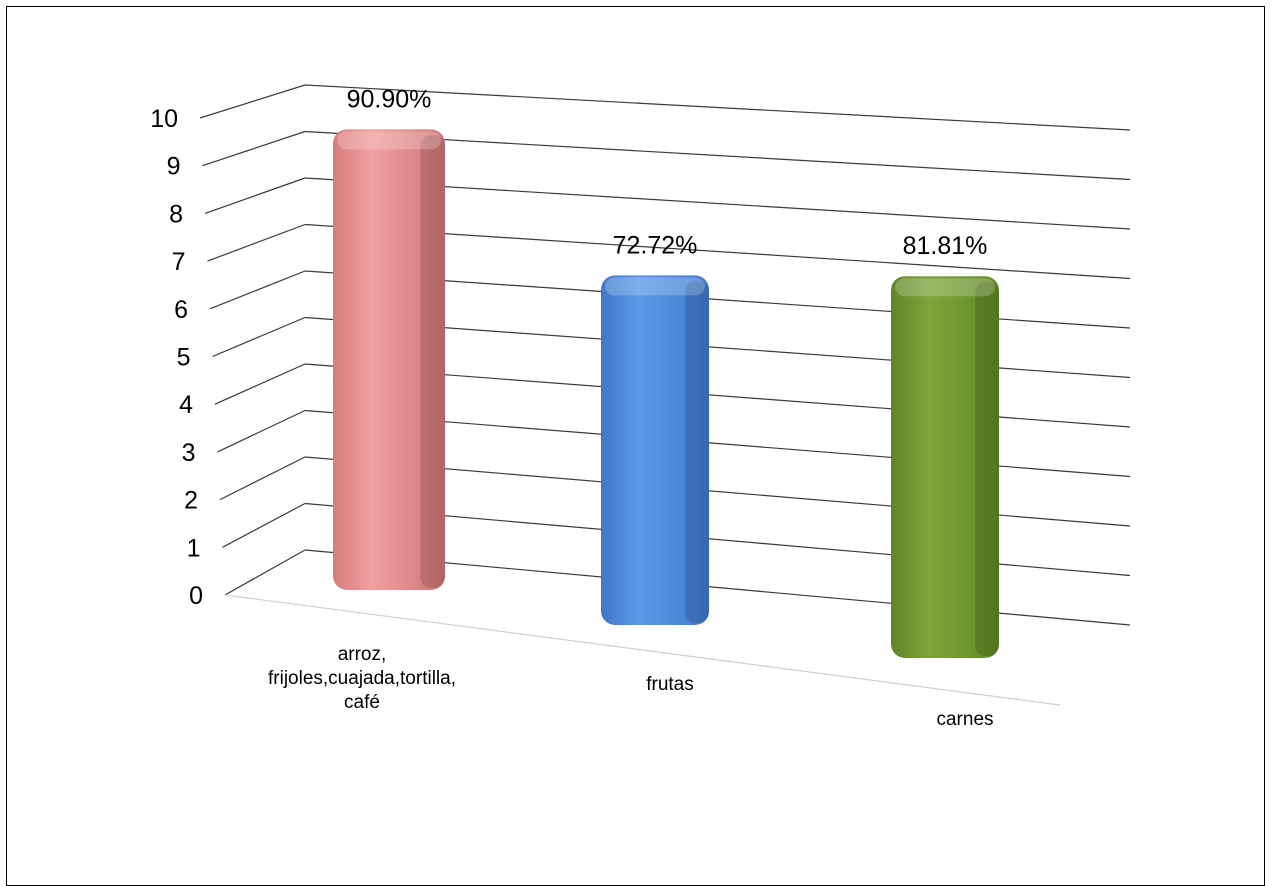 This screenshot has width=1272, height=886. What do you see at coordinates (176, 357) in the screenshot?
I see `y-axis-ticks: 0 1 2 3 4 5 6 7 8 9 10` at bounding box center [176, 357].